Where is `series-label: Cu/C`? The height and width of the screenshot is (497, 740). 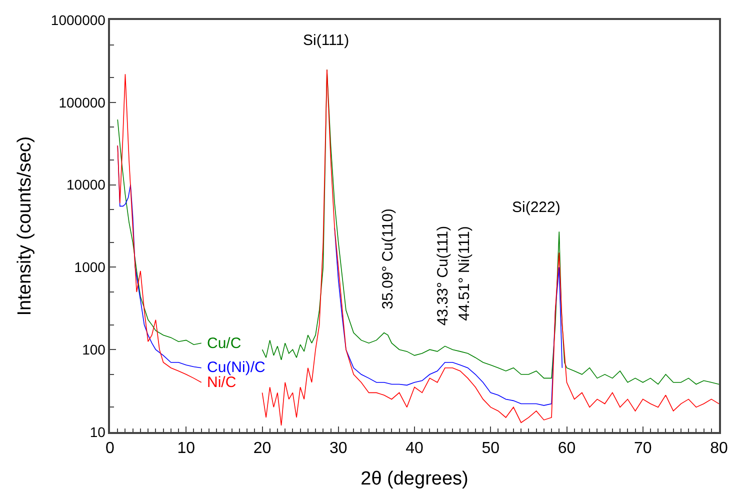
series-label: Cu/C is located at coordinates (224, 343).